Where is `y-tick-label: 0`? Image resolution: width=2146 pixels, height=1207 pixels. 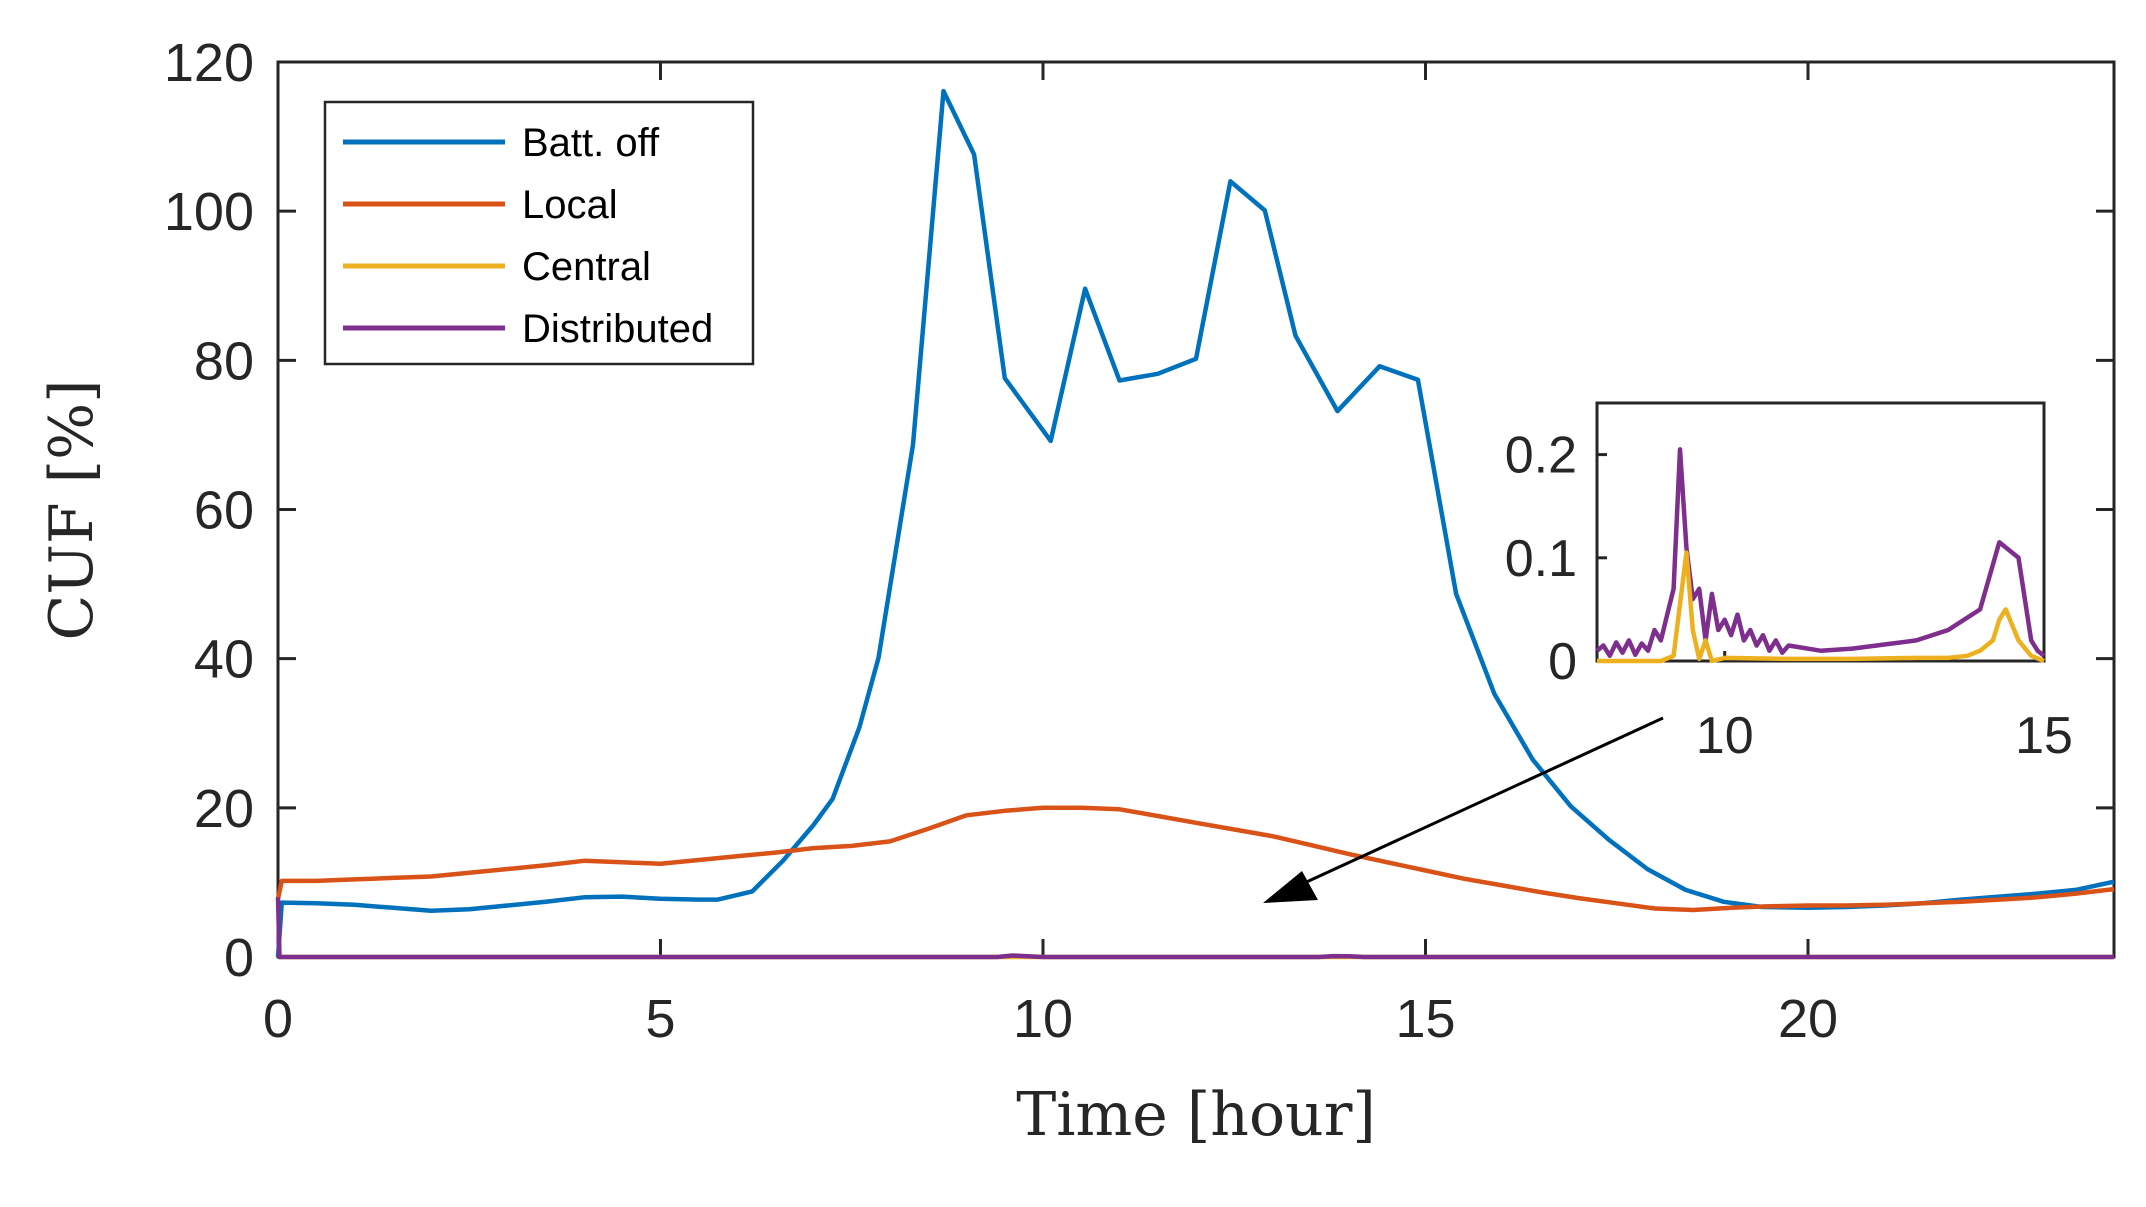 y-tick-label: 0 is located at coordinates (239, 958).